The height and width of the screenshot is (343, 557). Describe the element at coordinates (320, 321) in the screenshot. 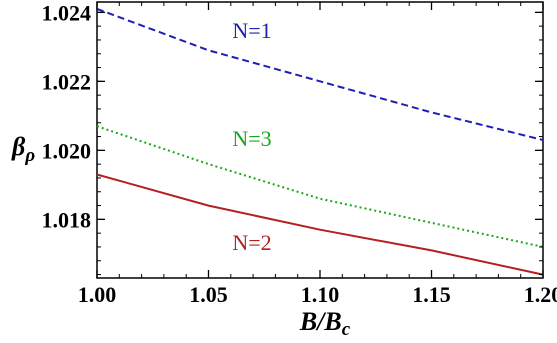

I see `x-axis-title-main: B/B` at that location.